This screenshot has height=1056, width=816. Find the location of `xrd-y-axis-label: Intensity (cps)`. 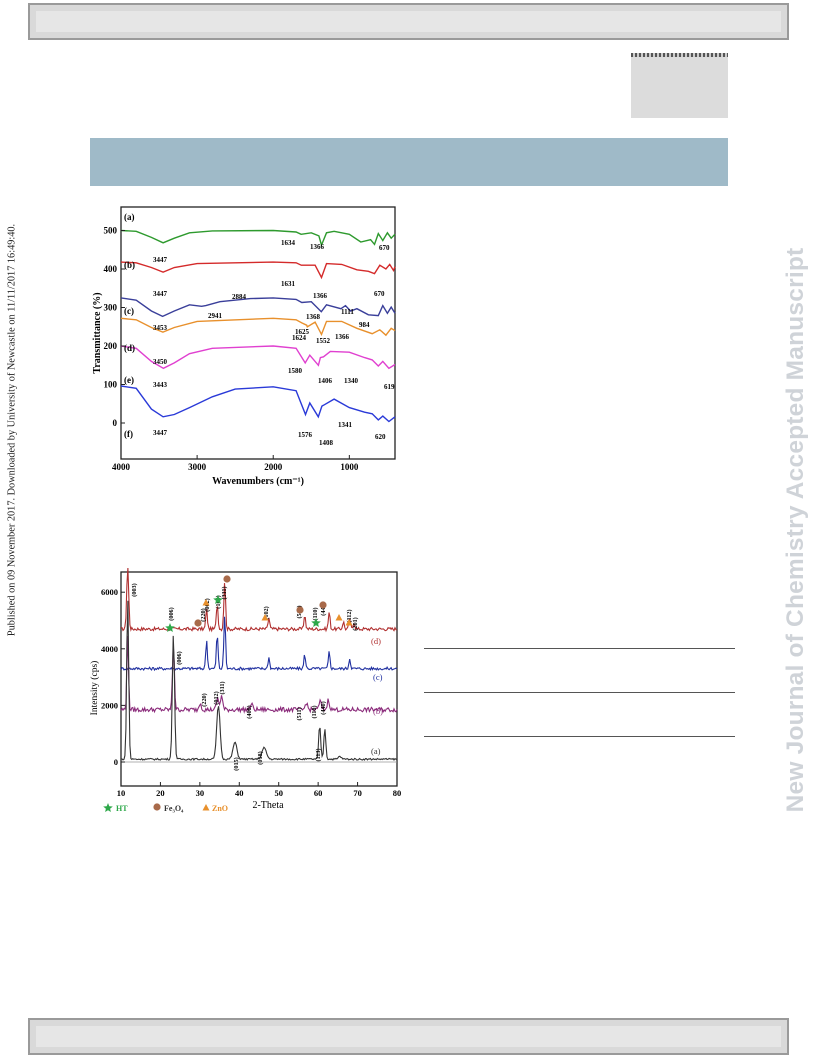

xrd-y-axis-label: Intensity (cps) is located at coordinates (94, 688).